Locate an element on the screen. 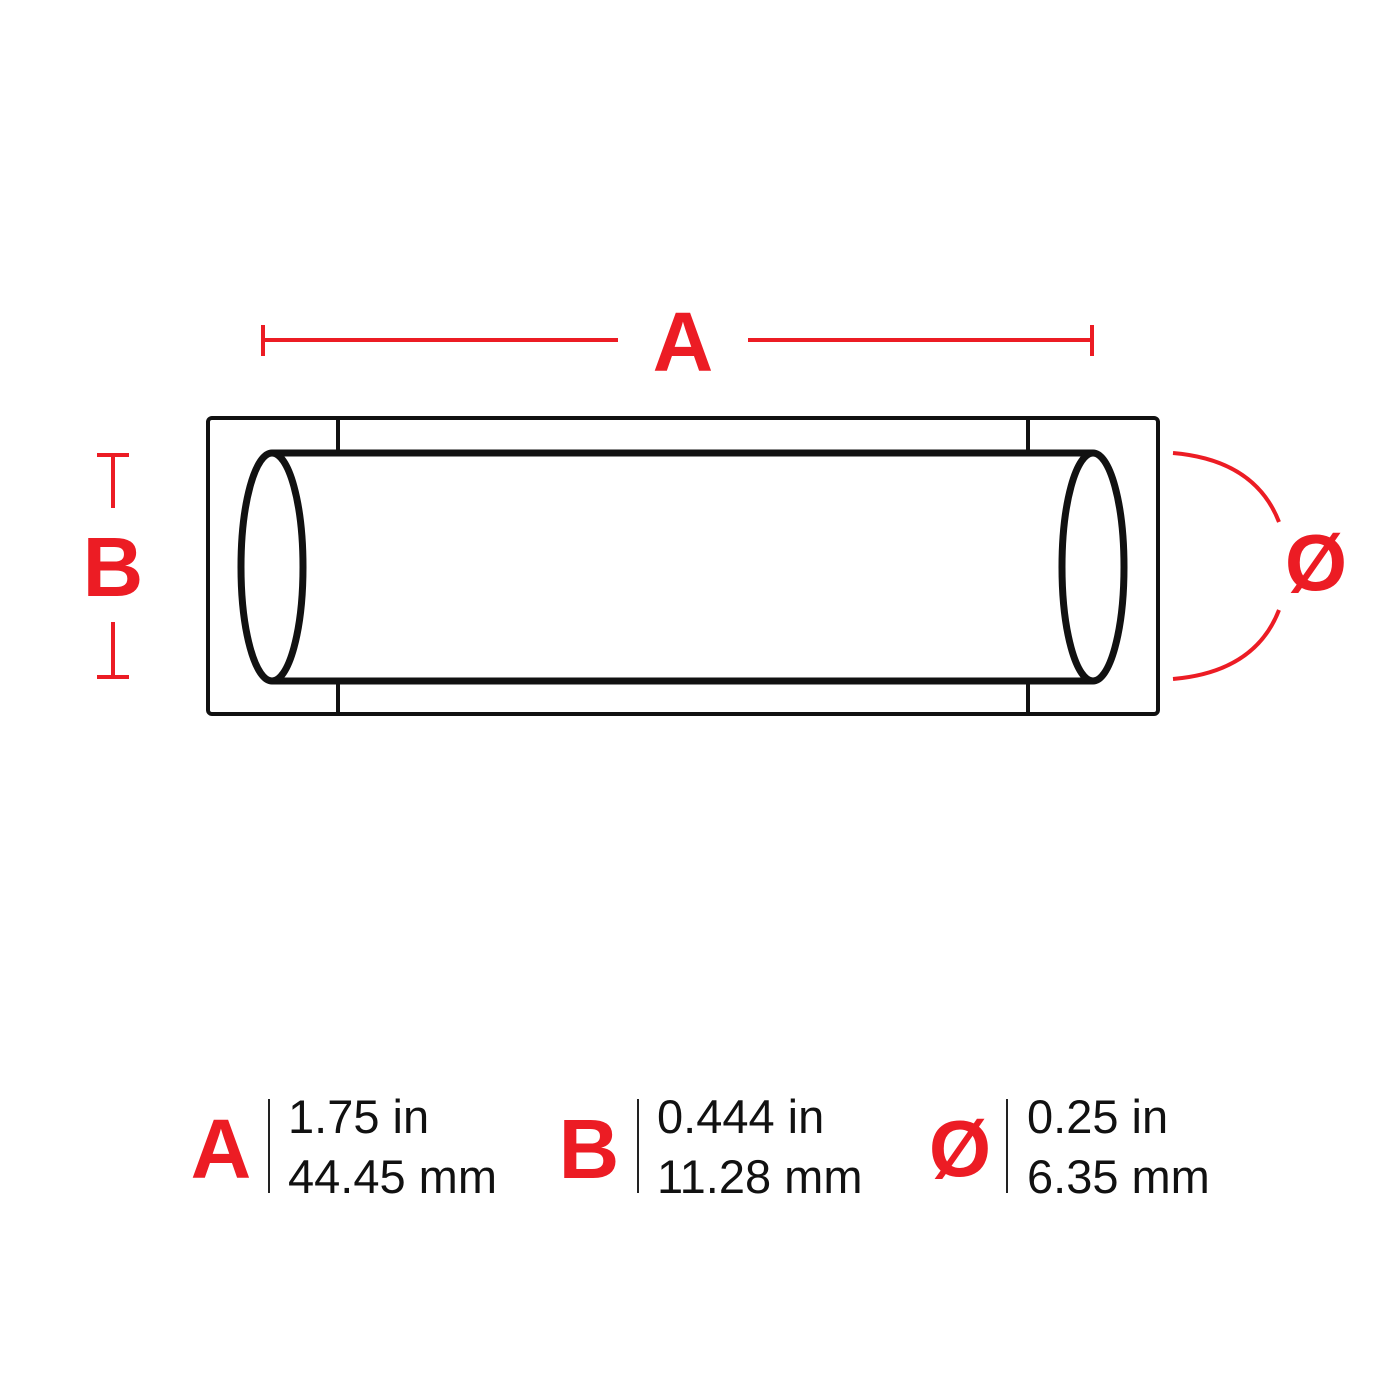 This screenshot has width=1400, height=1400. spec-b-imperial: 0.444 in is located at coordinates (740, 1116).